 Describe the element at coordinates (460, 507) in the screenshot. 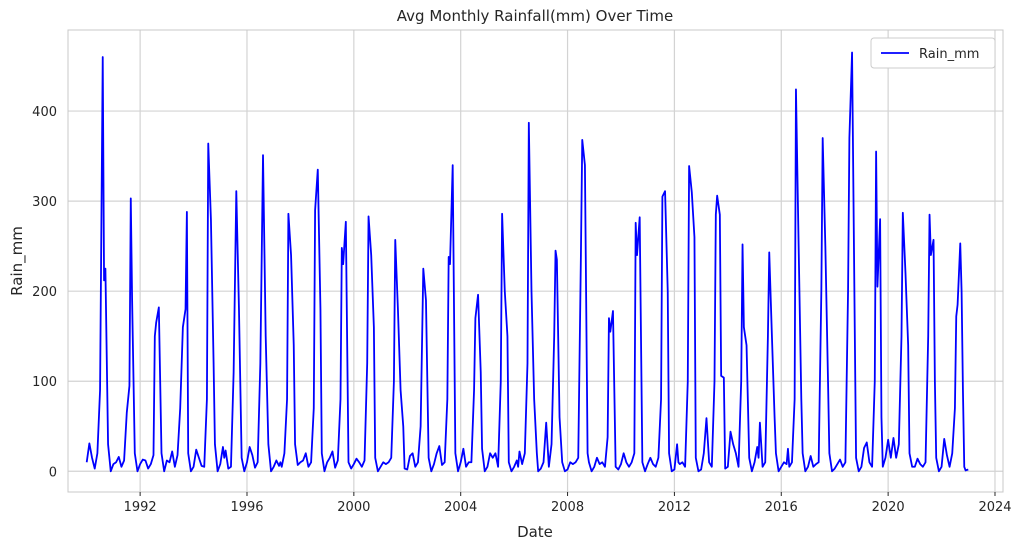

I see `x-tick-label: 2004` at that location.